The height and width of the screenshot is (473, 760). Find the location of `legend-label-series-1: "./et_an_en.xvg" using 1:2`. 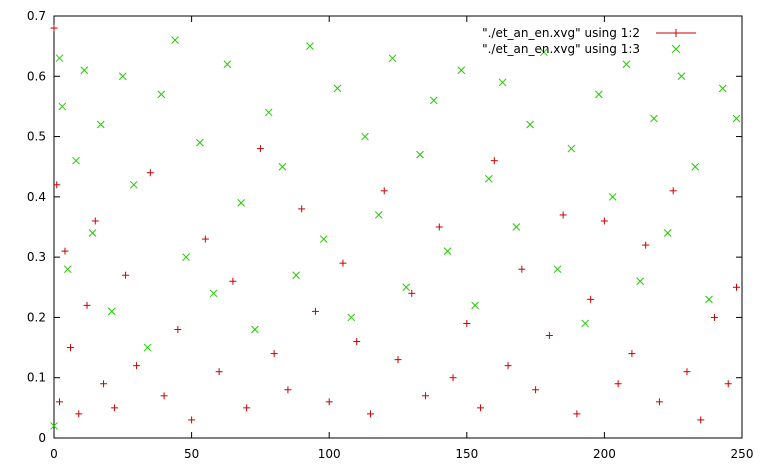

legend-label-series-1: "./et_an_en.xvg" using 1:2 is located at coordinates (561, 33).